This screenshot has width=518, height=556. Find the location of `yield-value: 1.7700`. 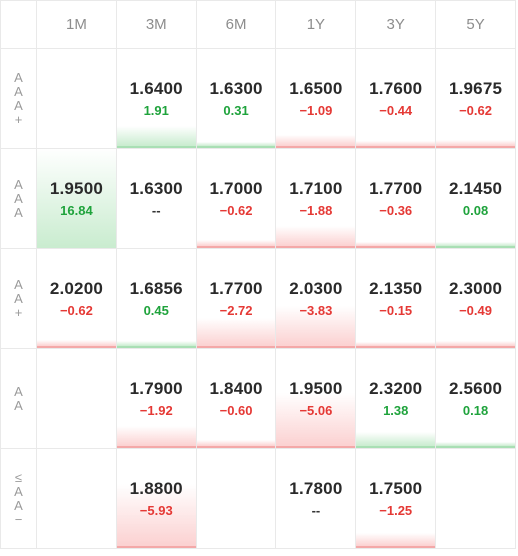

yield-value: 1.7700 is located at coordinates (236, 288).